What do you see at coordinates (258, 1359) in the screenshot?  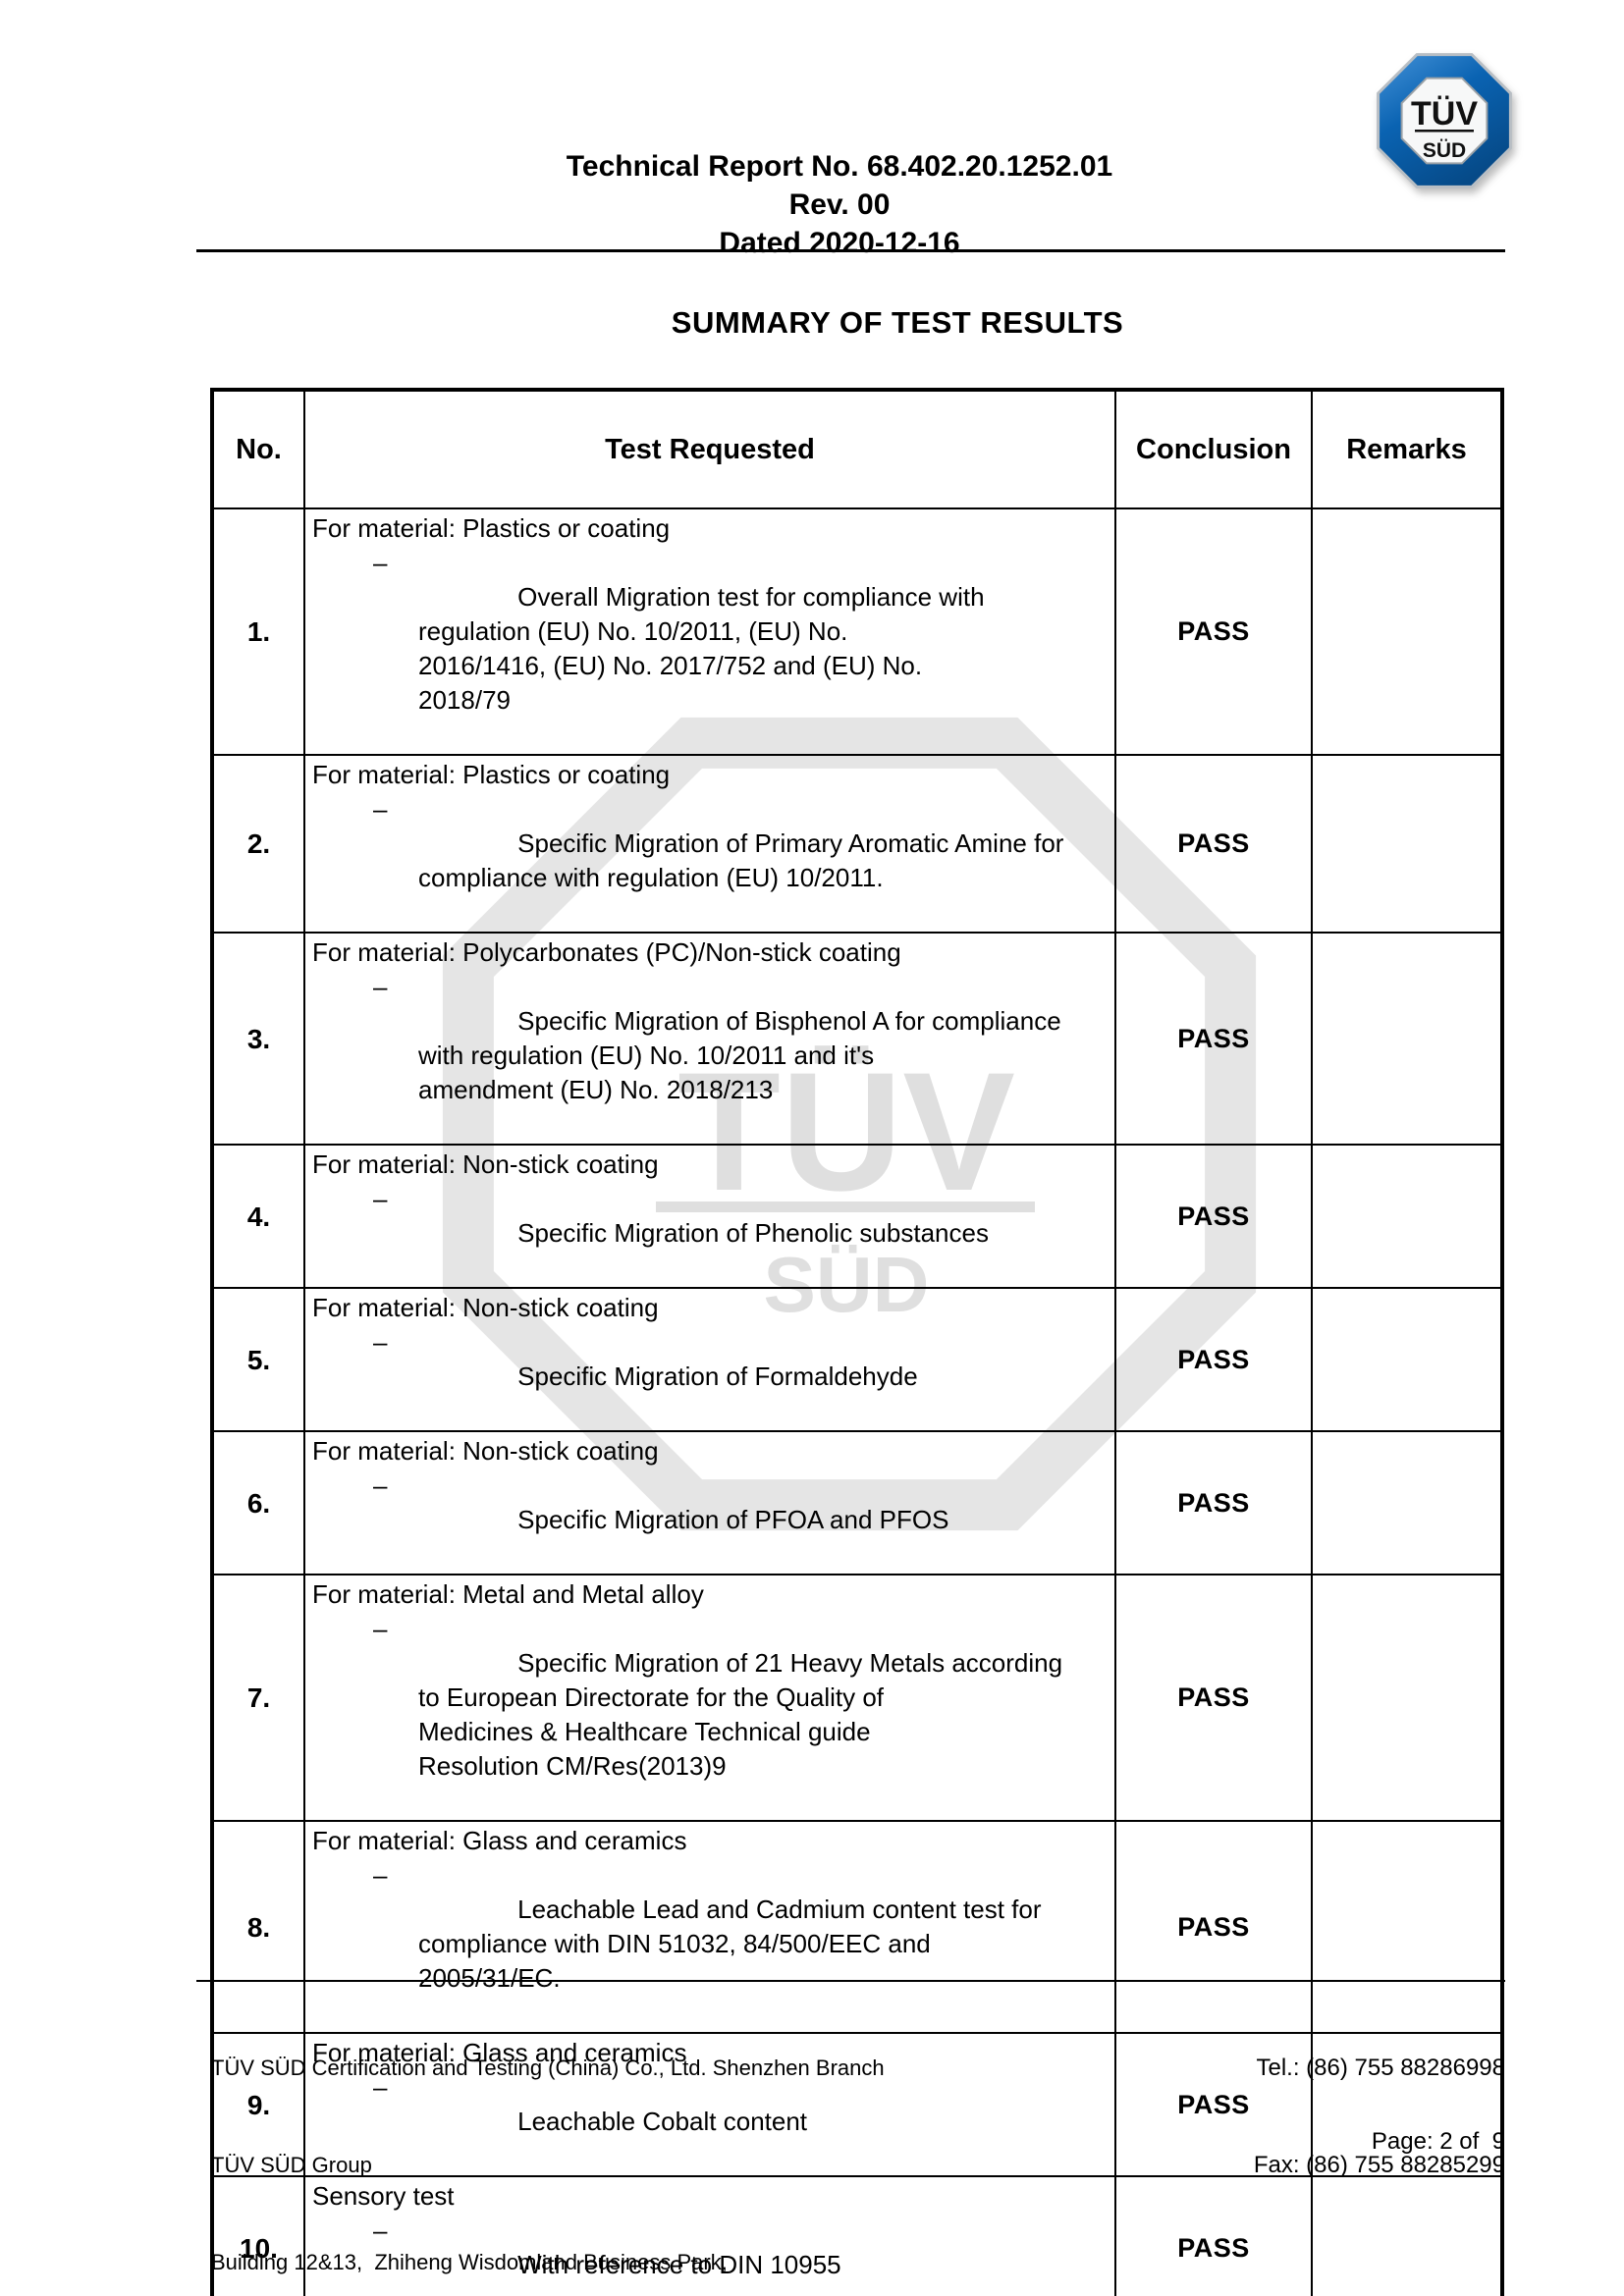 I see `row-number: 5.` at bounding box center [258, 1359].